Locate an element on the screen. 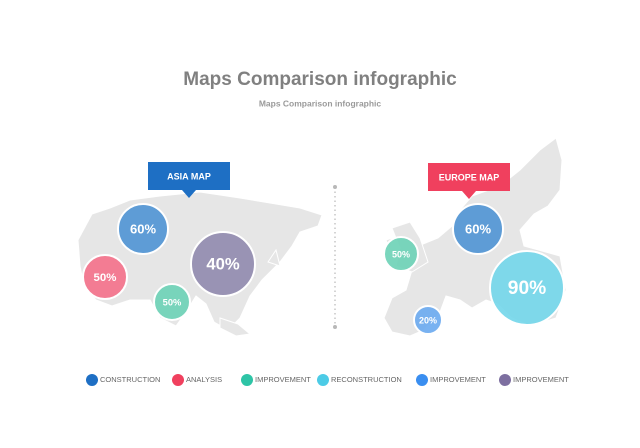 The image size is (640, 448). legend-label: CONSTRUCTION is located at coordinates (130, 379).